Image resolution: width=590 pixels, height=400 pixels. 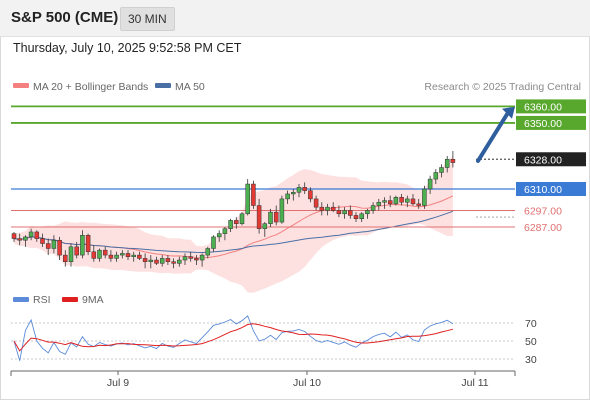 What do you see at coordinates (502, 87) in the screenshot?
I see `credit-text: Research © 2025 Trading Central` at bounding box center [502, 87].